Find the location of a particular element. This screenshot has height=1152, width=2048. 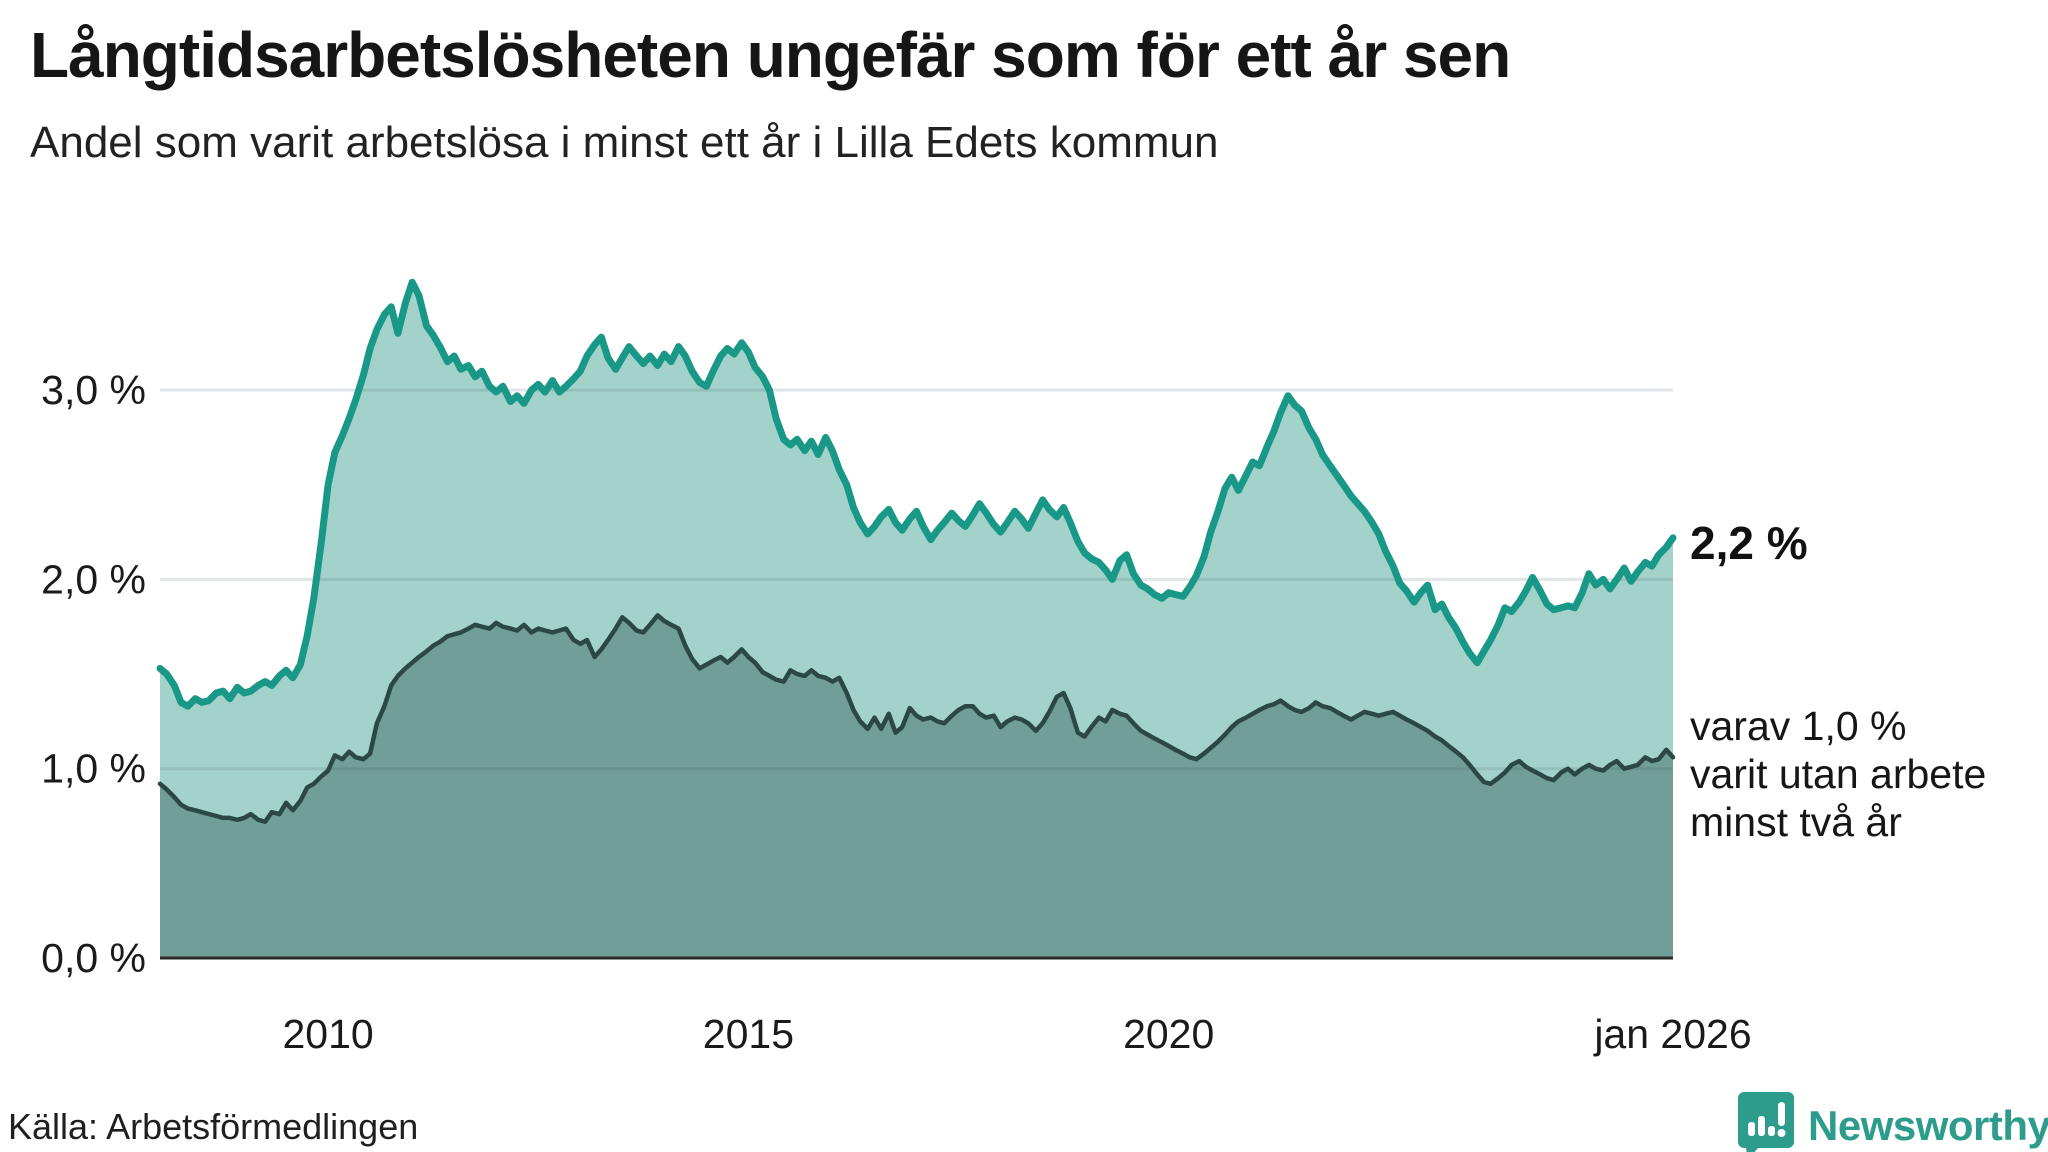

end-value-label-total: 2,2 % is located at coordinates (1749, 543).